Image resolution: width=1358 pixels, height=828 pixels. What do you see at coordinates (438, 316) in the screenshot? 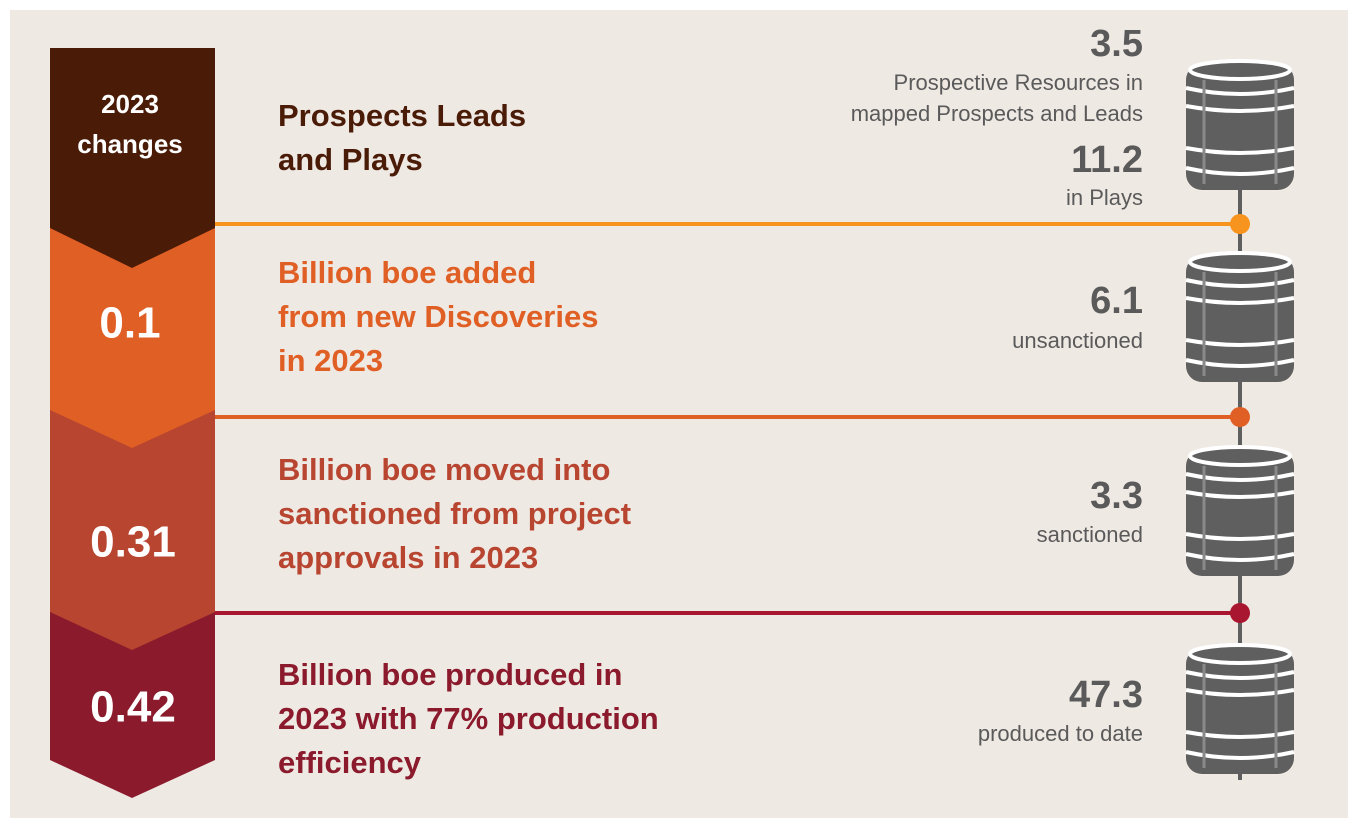
I see `heading: from new Discoveries` at bounding box center [438, 316].